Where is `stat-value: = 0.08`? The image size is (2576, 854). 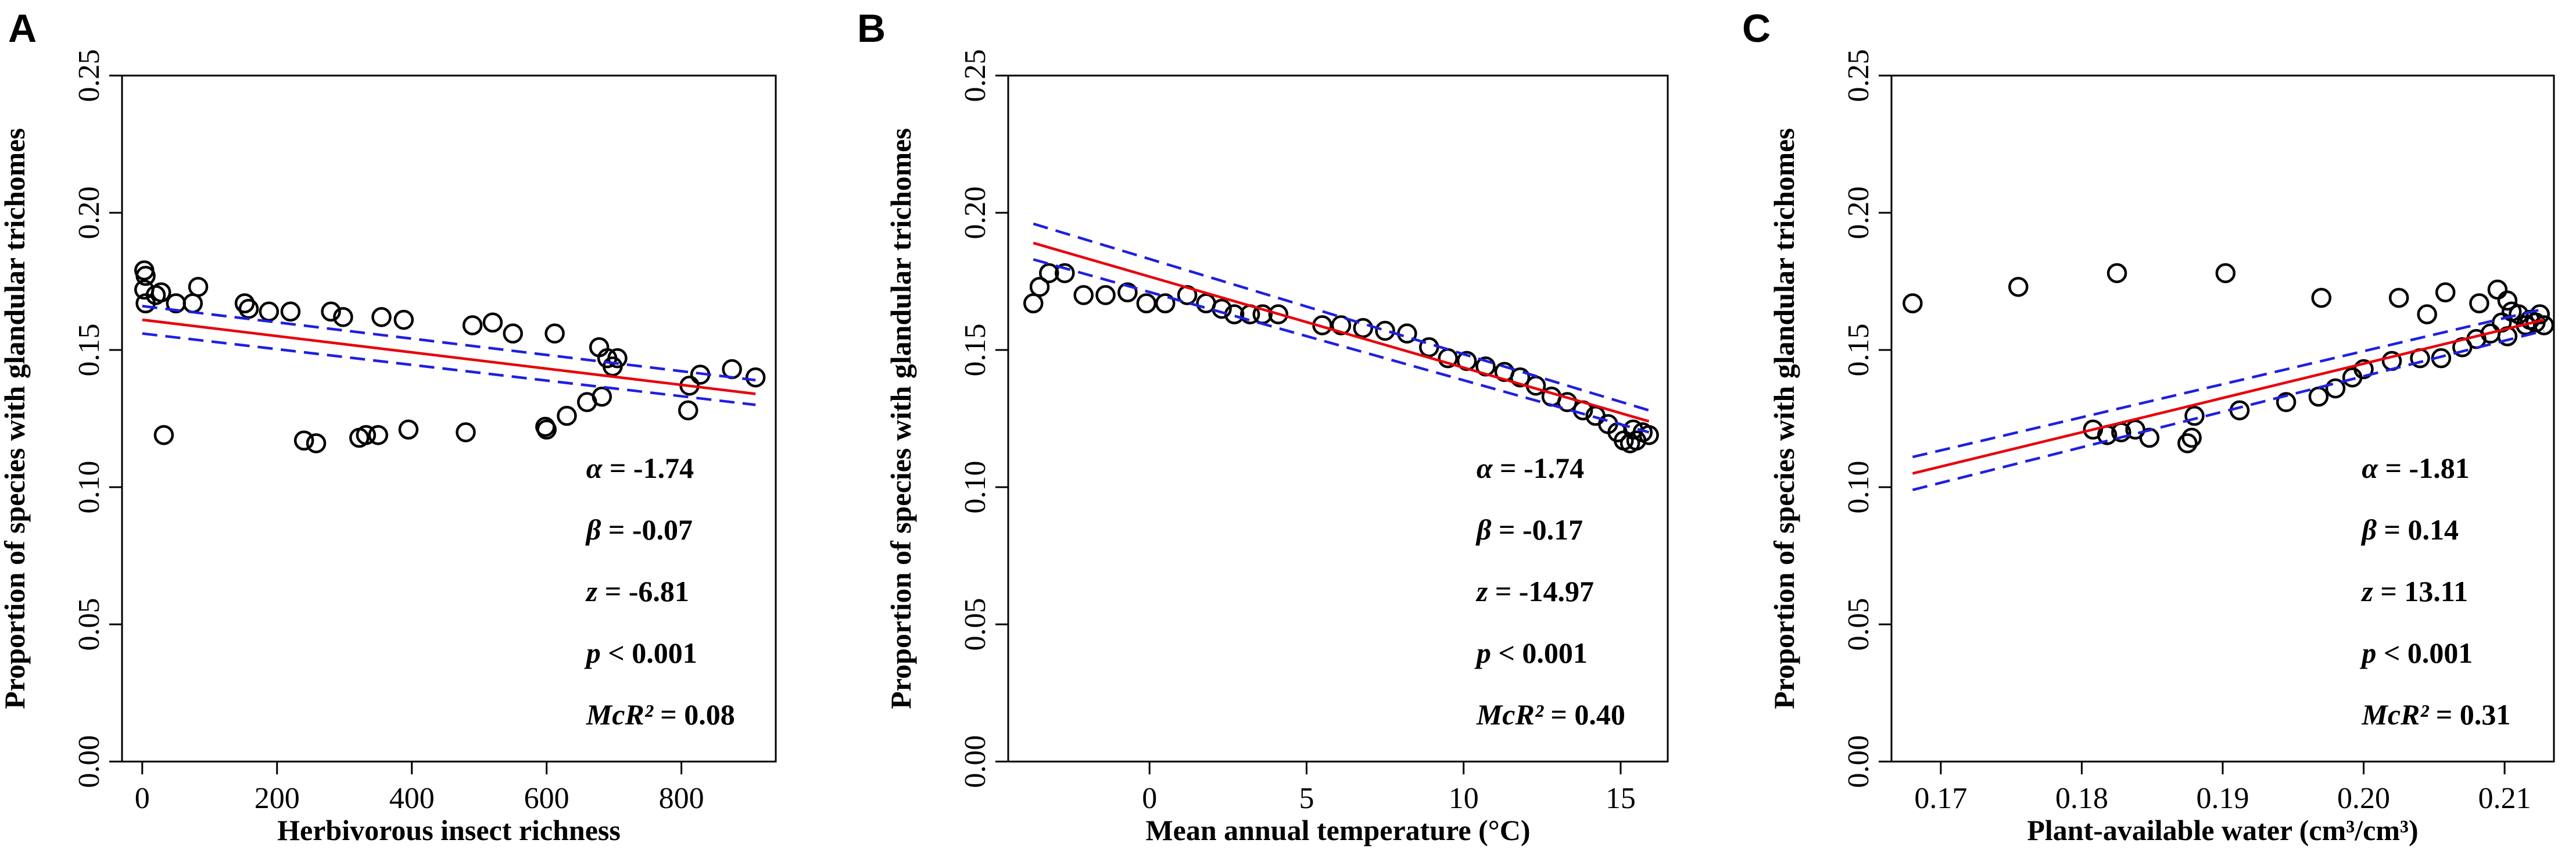
stat-value: = 0.08 is located at coordinates (694, 714).